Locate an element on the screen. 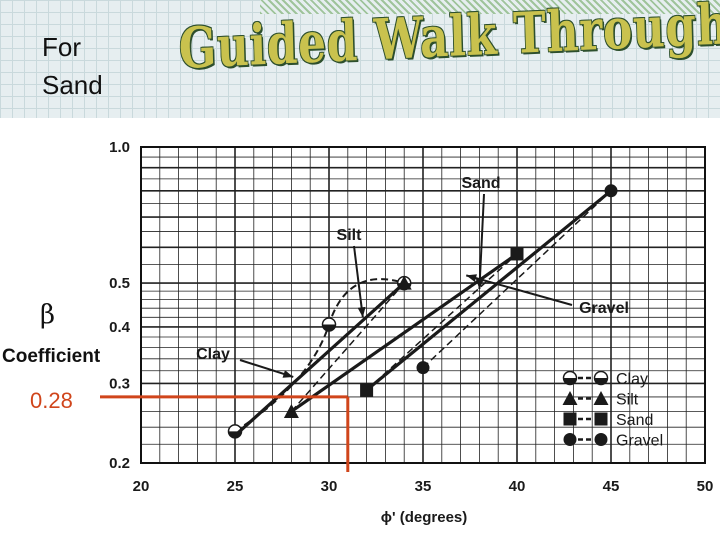 This screenshot has height=540, width=720. annotation-arrowhead-gravel is located at coordinates (471, 278).